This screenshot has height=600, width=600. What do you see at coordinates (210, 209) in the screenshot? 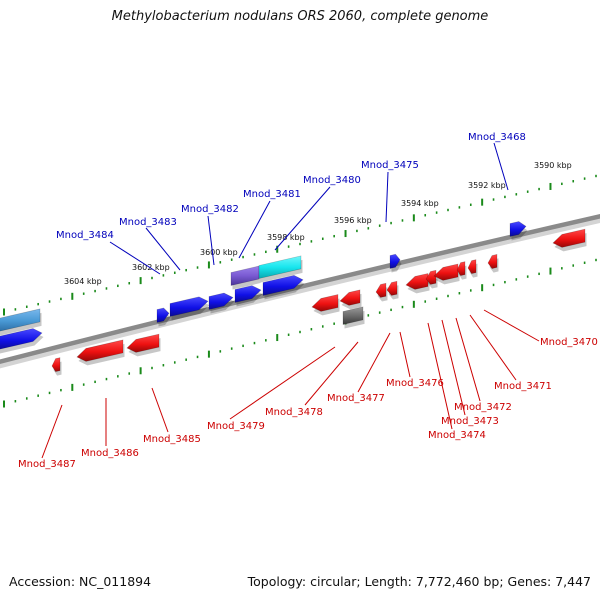
I see `forward-gene-label: Mnod_3482` at bounding box center [210, 209].